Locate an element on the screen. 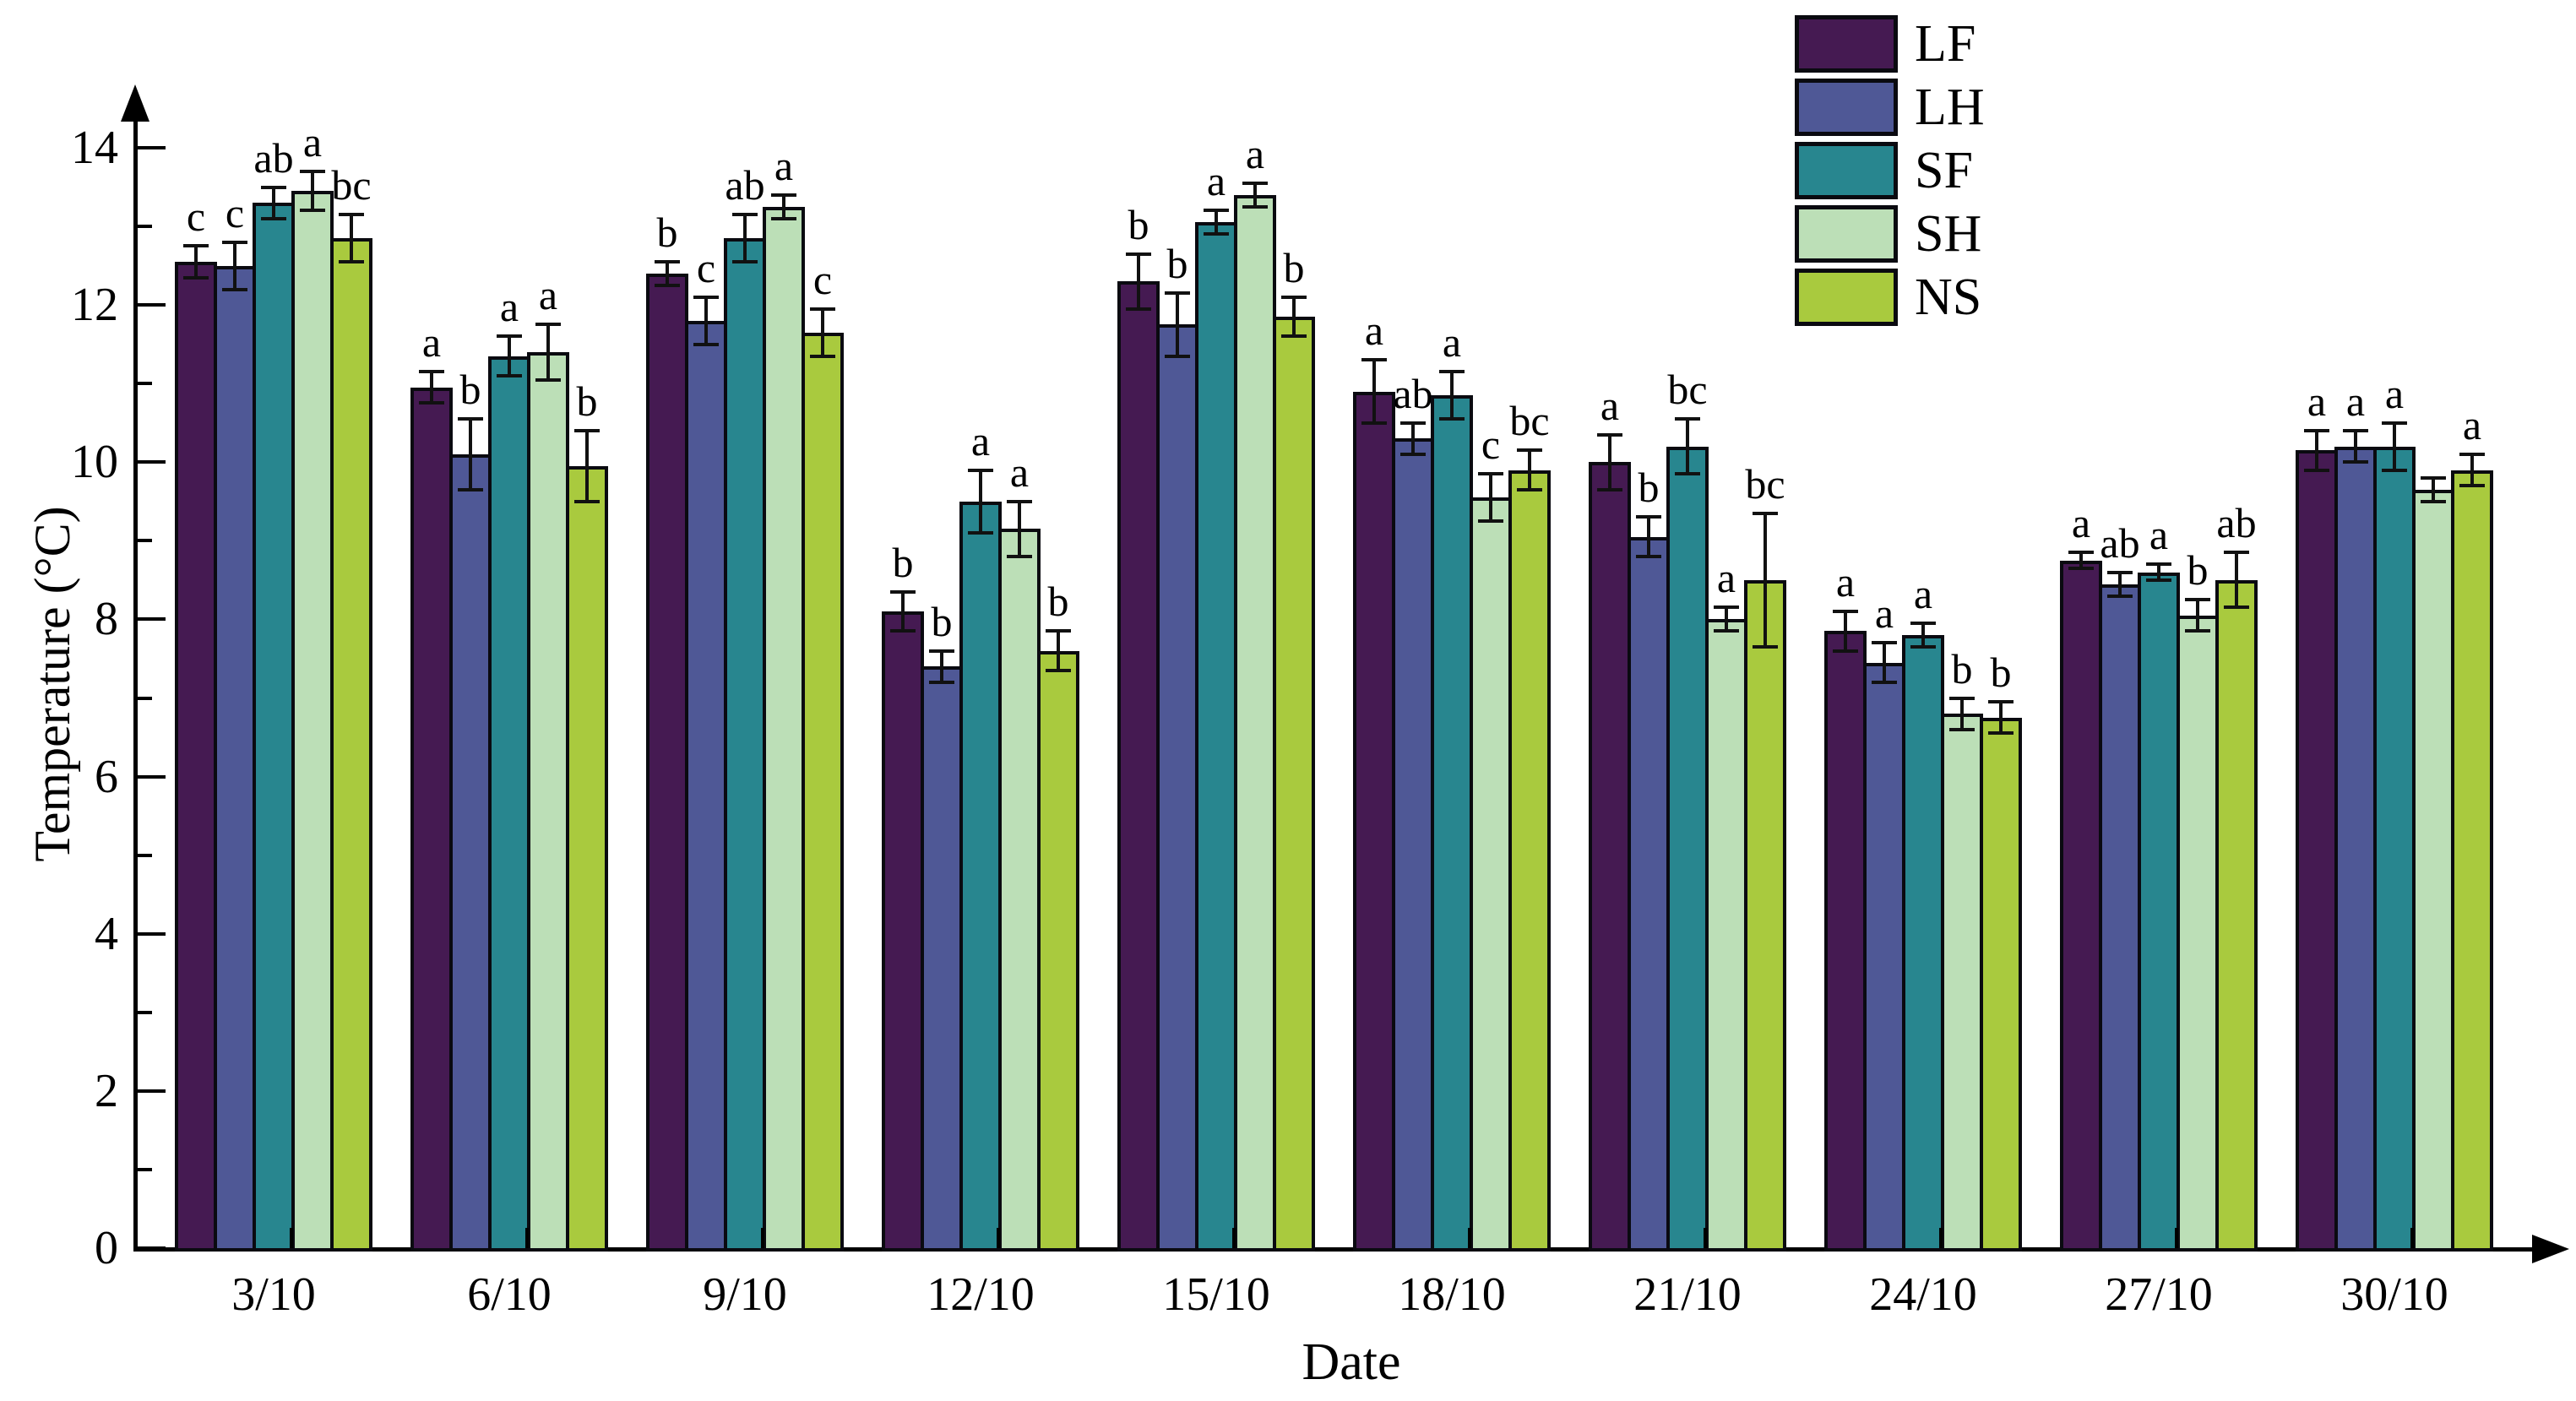  x-axis-title: Date is located at coordinates (1351, 1362).